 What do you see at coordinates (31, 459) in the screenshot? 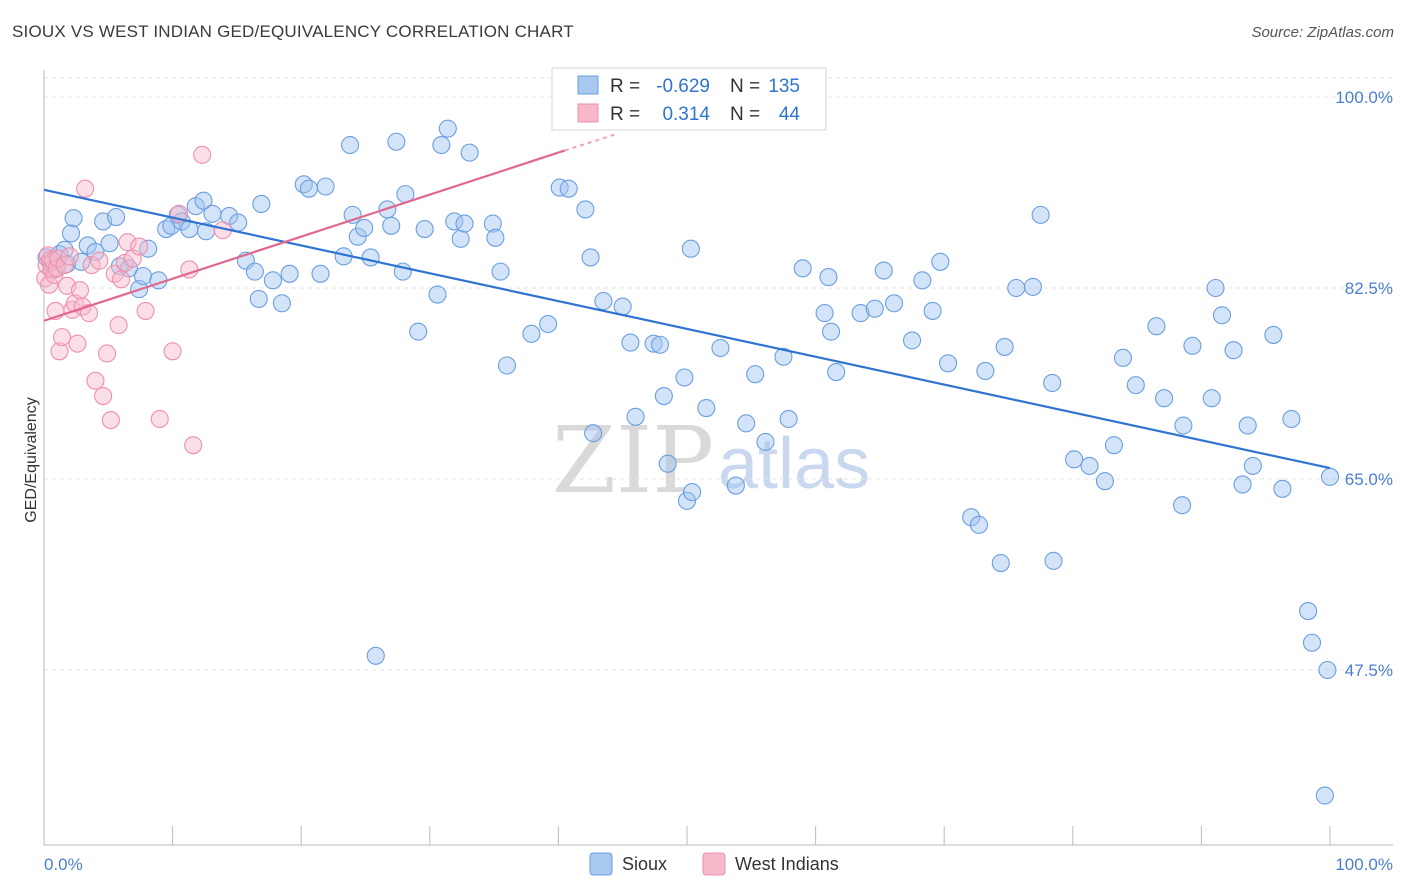
I see `y-axis-label: GED/Equivalency` at bounding box center [31, 459].